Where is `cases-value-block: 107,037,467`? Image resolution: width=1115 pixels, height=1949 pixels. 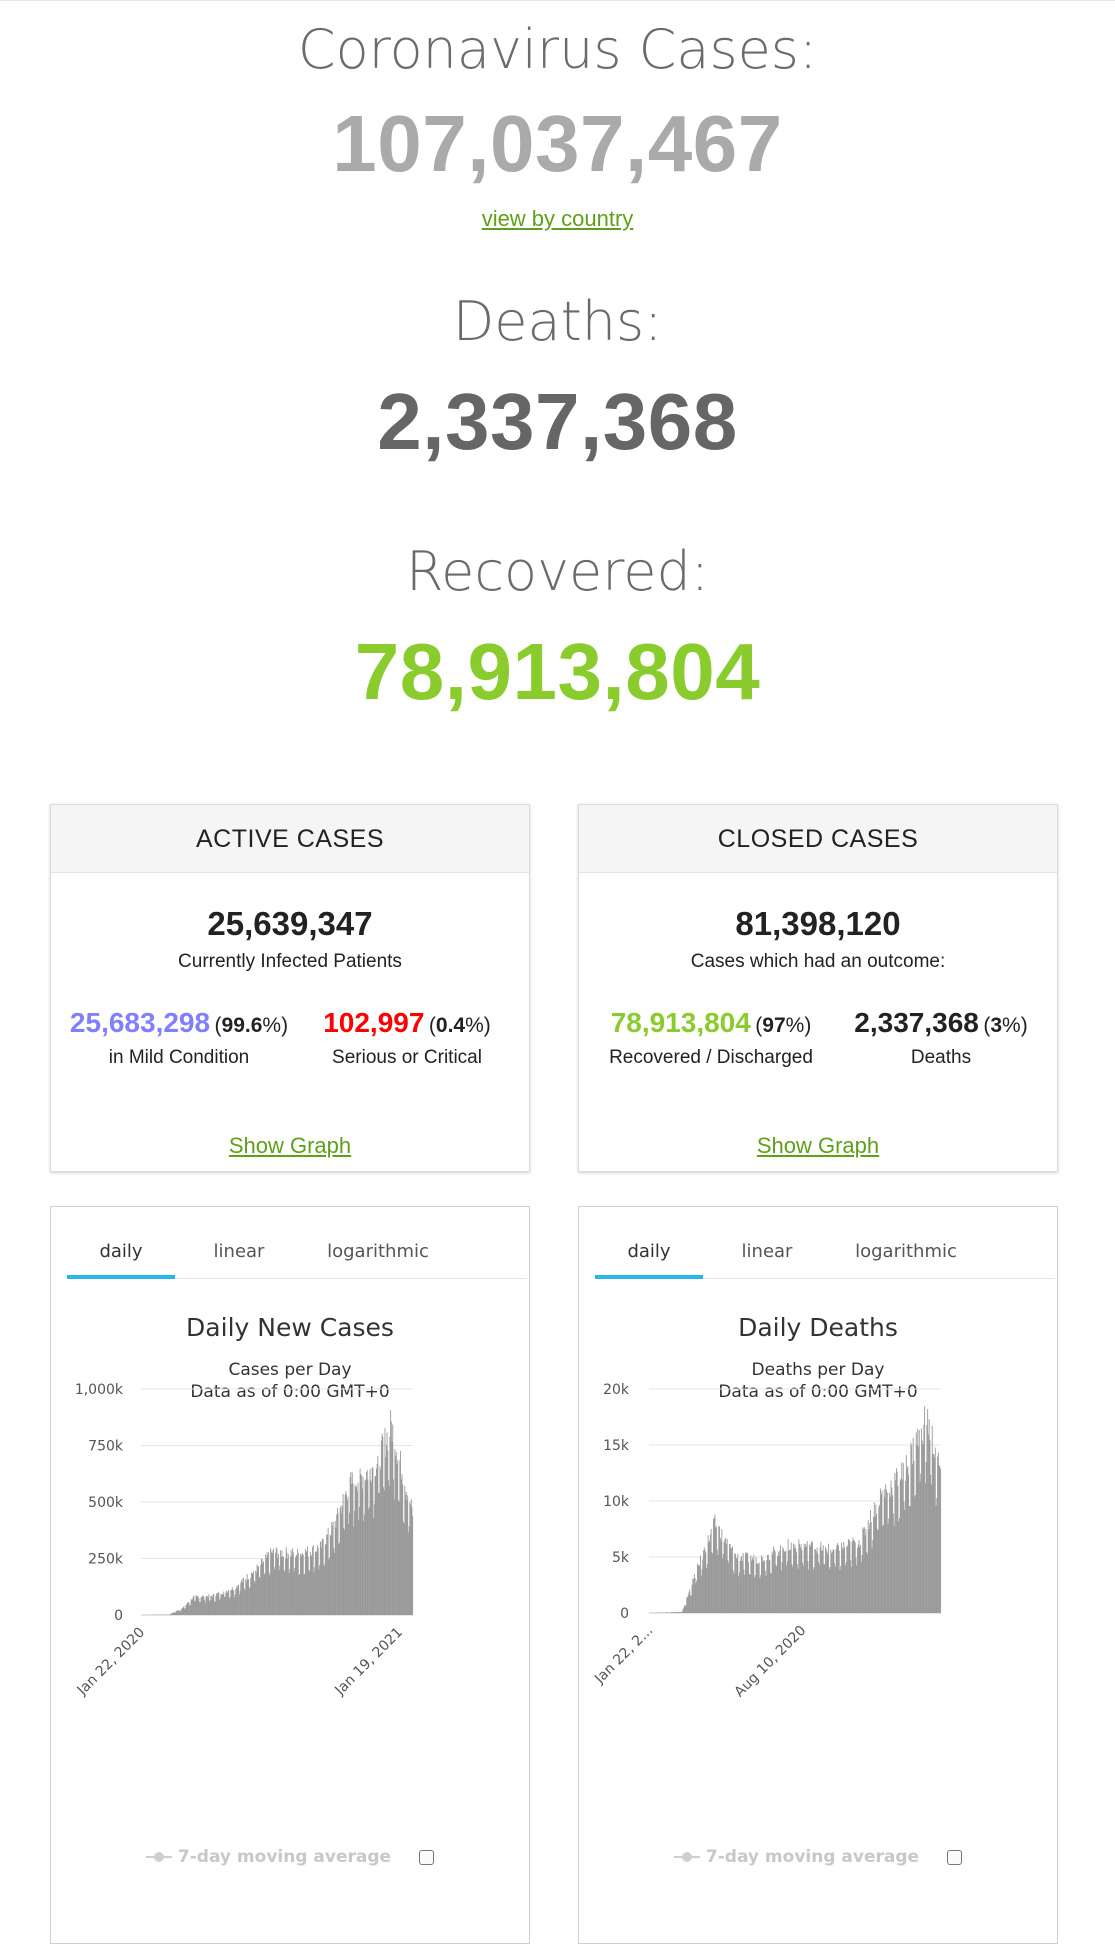 cases-value-block: 107,037,467 is located at coordinates (557, 144).